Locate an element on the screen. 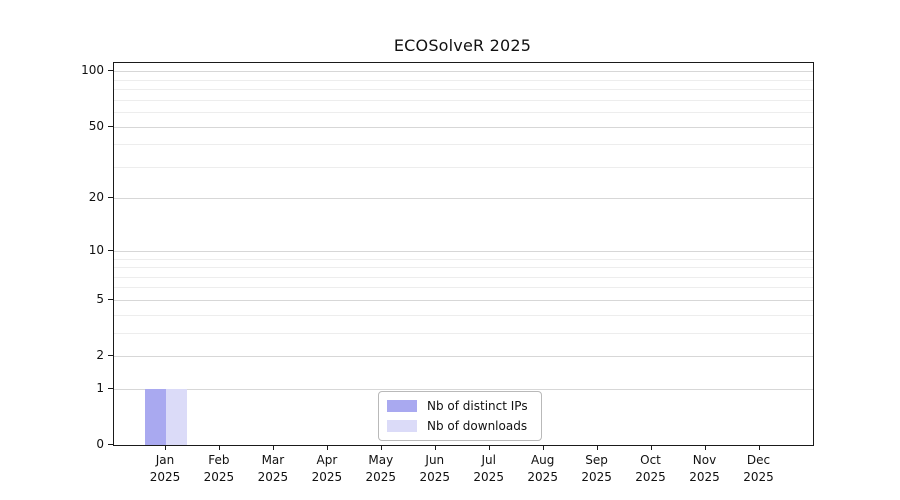 This screenshot has height=500, width=900. y-tick-label: 0 is located at coordinates (100, 444).